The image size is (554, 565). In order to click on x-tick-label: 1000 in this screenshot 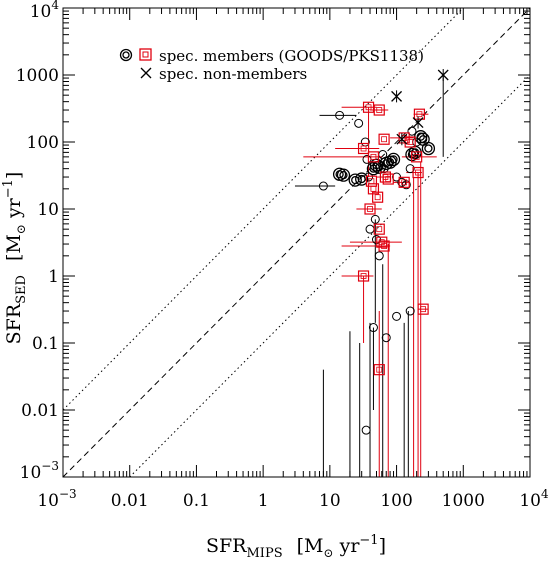, I will do `click(463, 501)`.